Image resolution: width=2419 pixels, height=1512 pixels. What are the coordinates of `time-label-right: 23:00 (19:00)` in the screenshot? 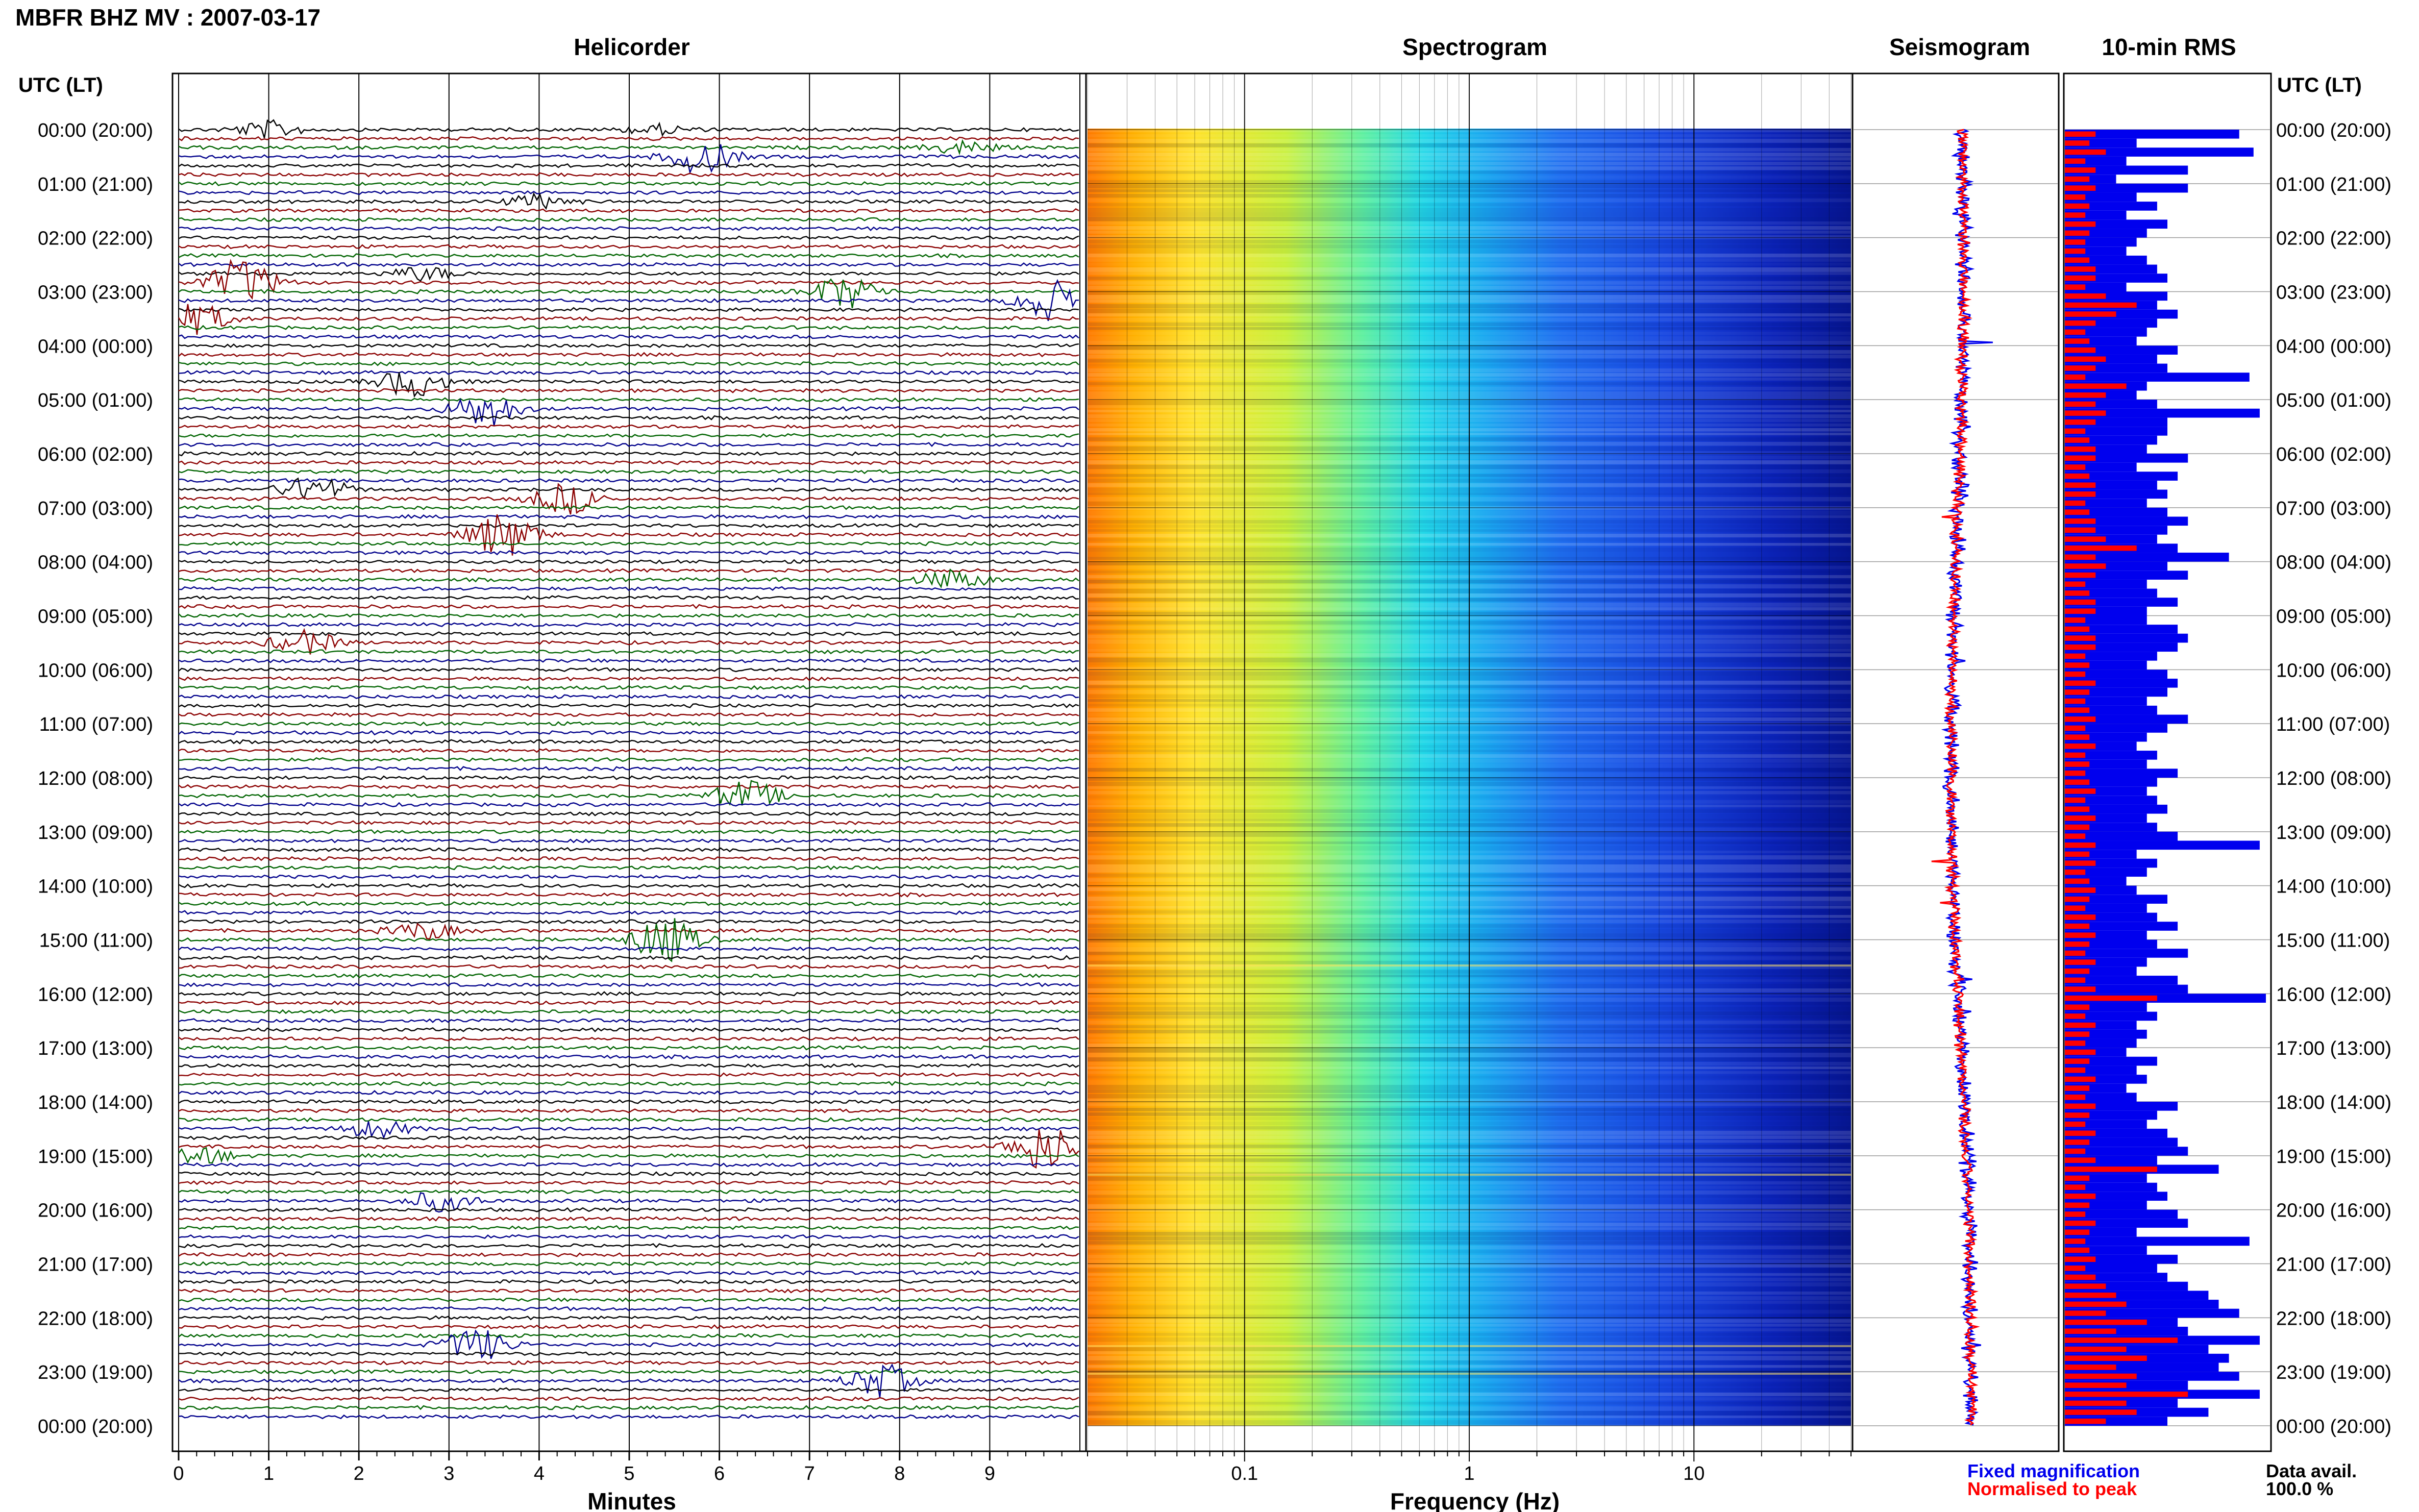 It's located at (2333, 1372).